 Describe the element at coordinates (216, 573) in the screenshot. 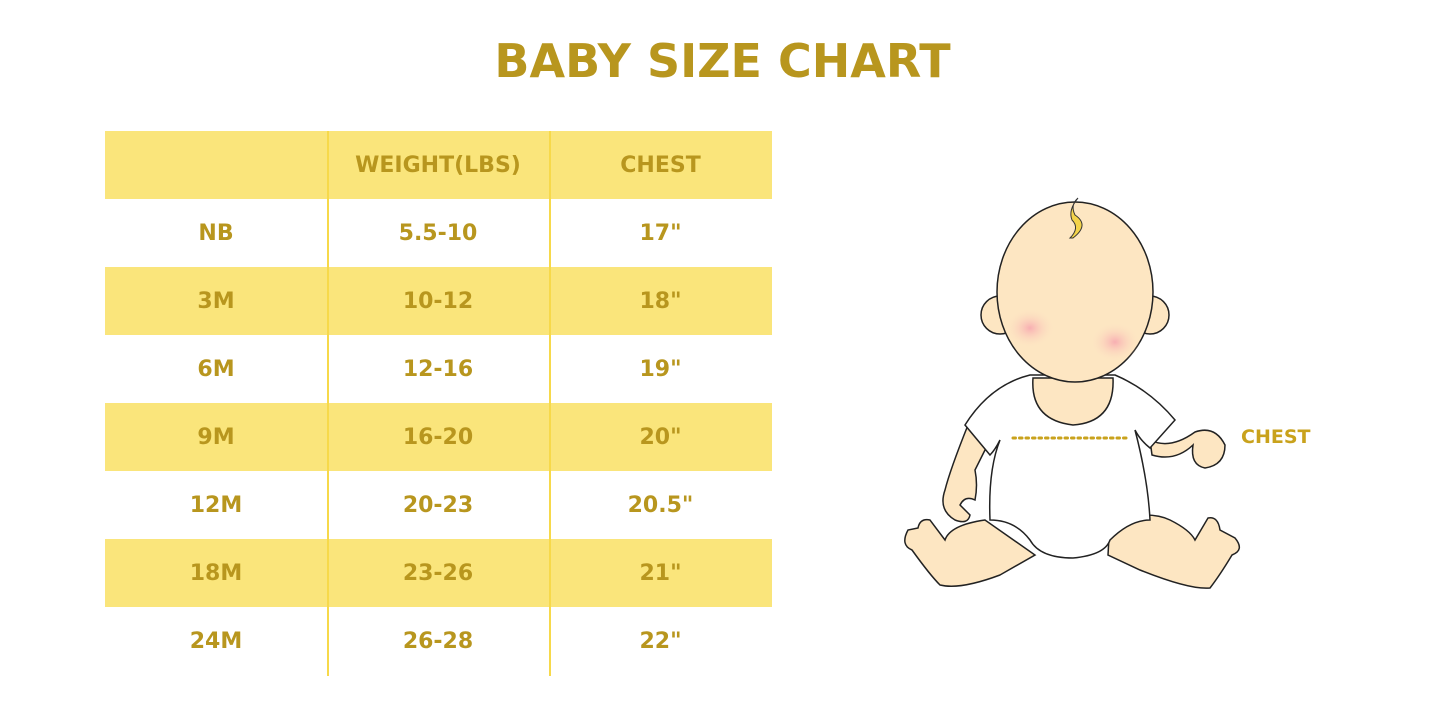

I see `size-cell: 18M` at that location.